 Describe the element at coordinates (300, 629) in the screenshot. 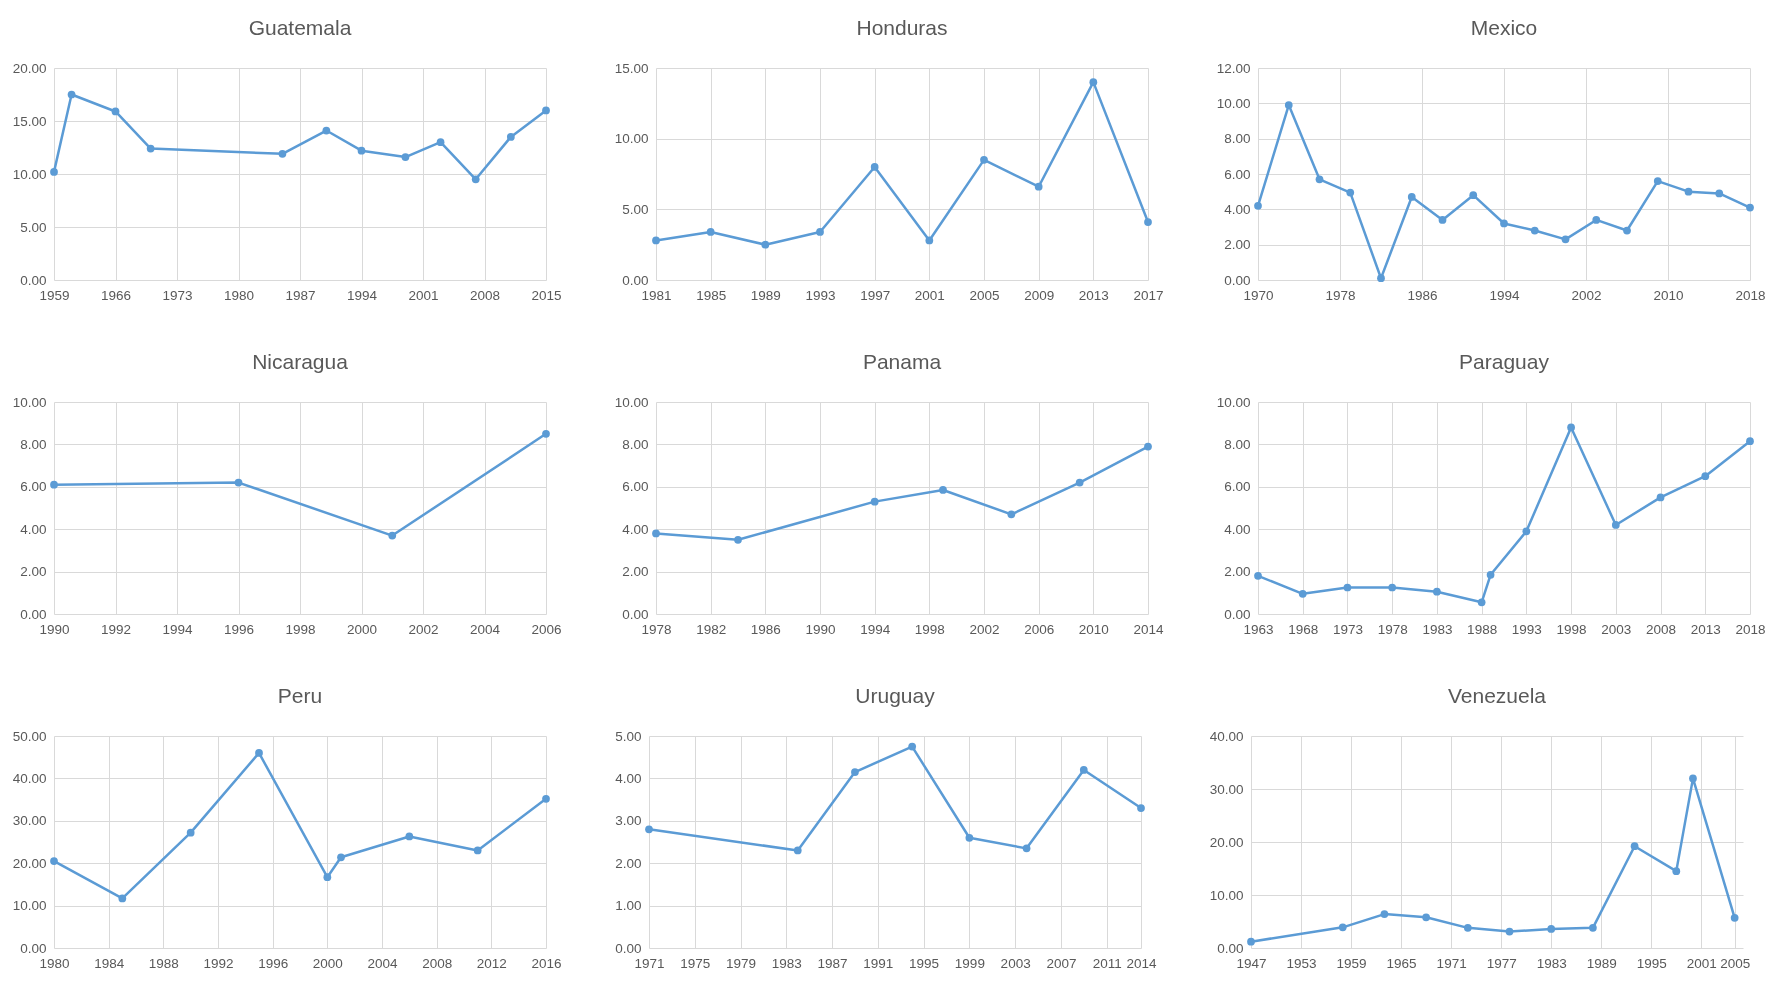

I see `x-tick-label: 1998` at that location.